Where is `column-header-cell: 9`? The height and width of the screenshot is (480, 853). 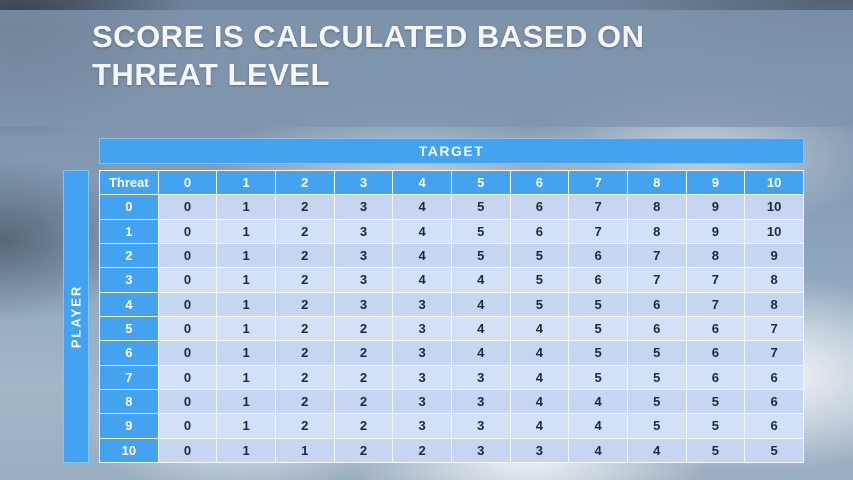 column-header-cell: 9 is located at coordinates (715, 182).